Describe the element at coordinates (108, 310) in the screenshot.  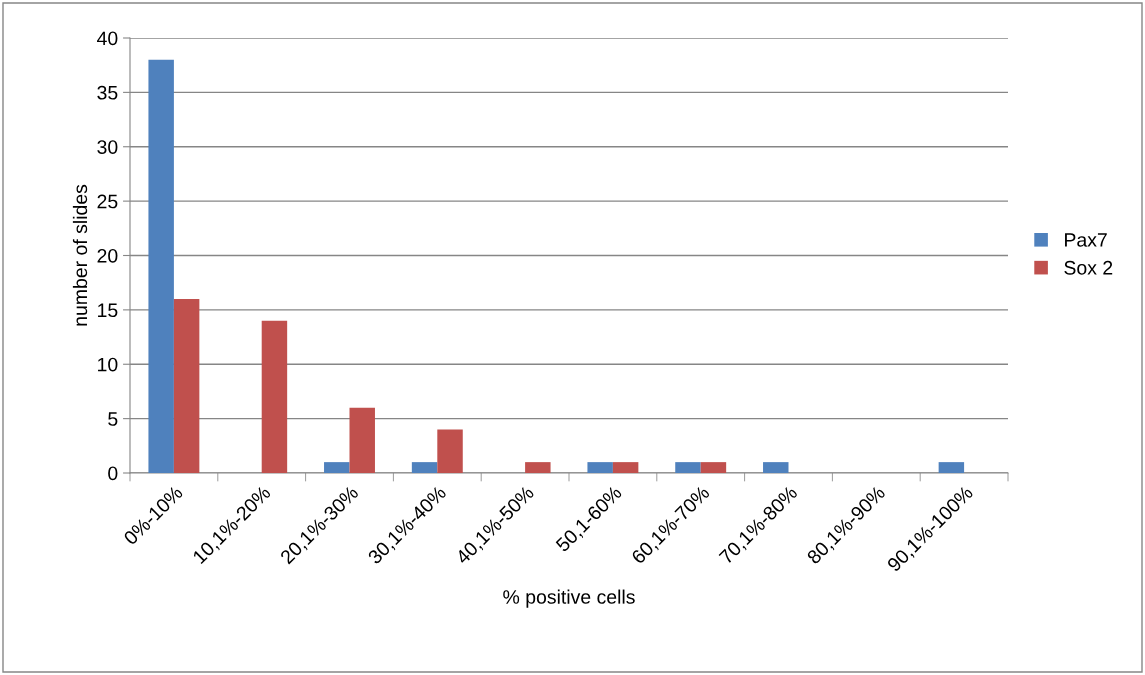
I see `y-tick-label: 15` at that location.